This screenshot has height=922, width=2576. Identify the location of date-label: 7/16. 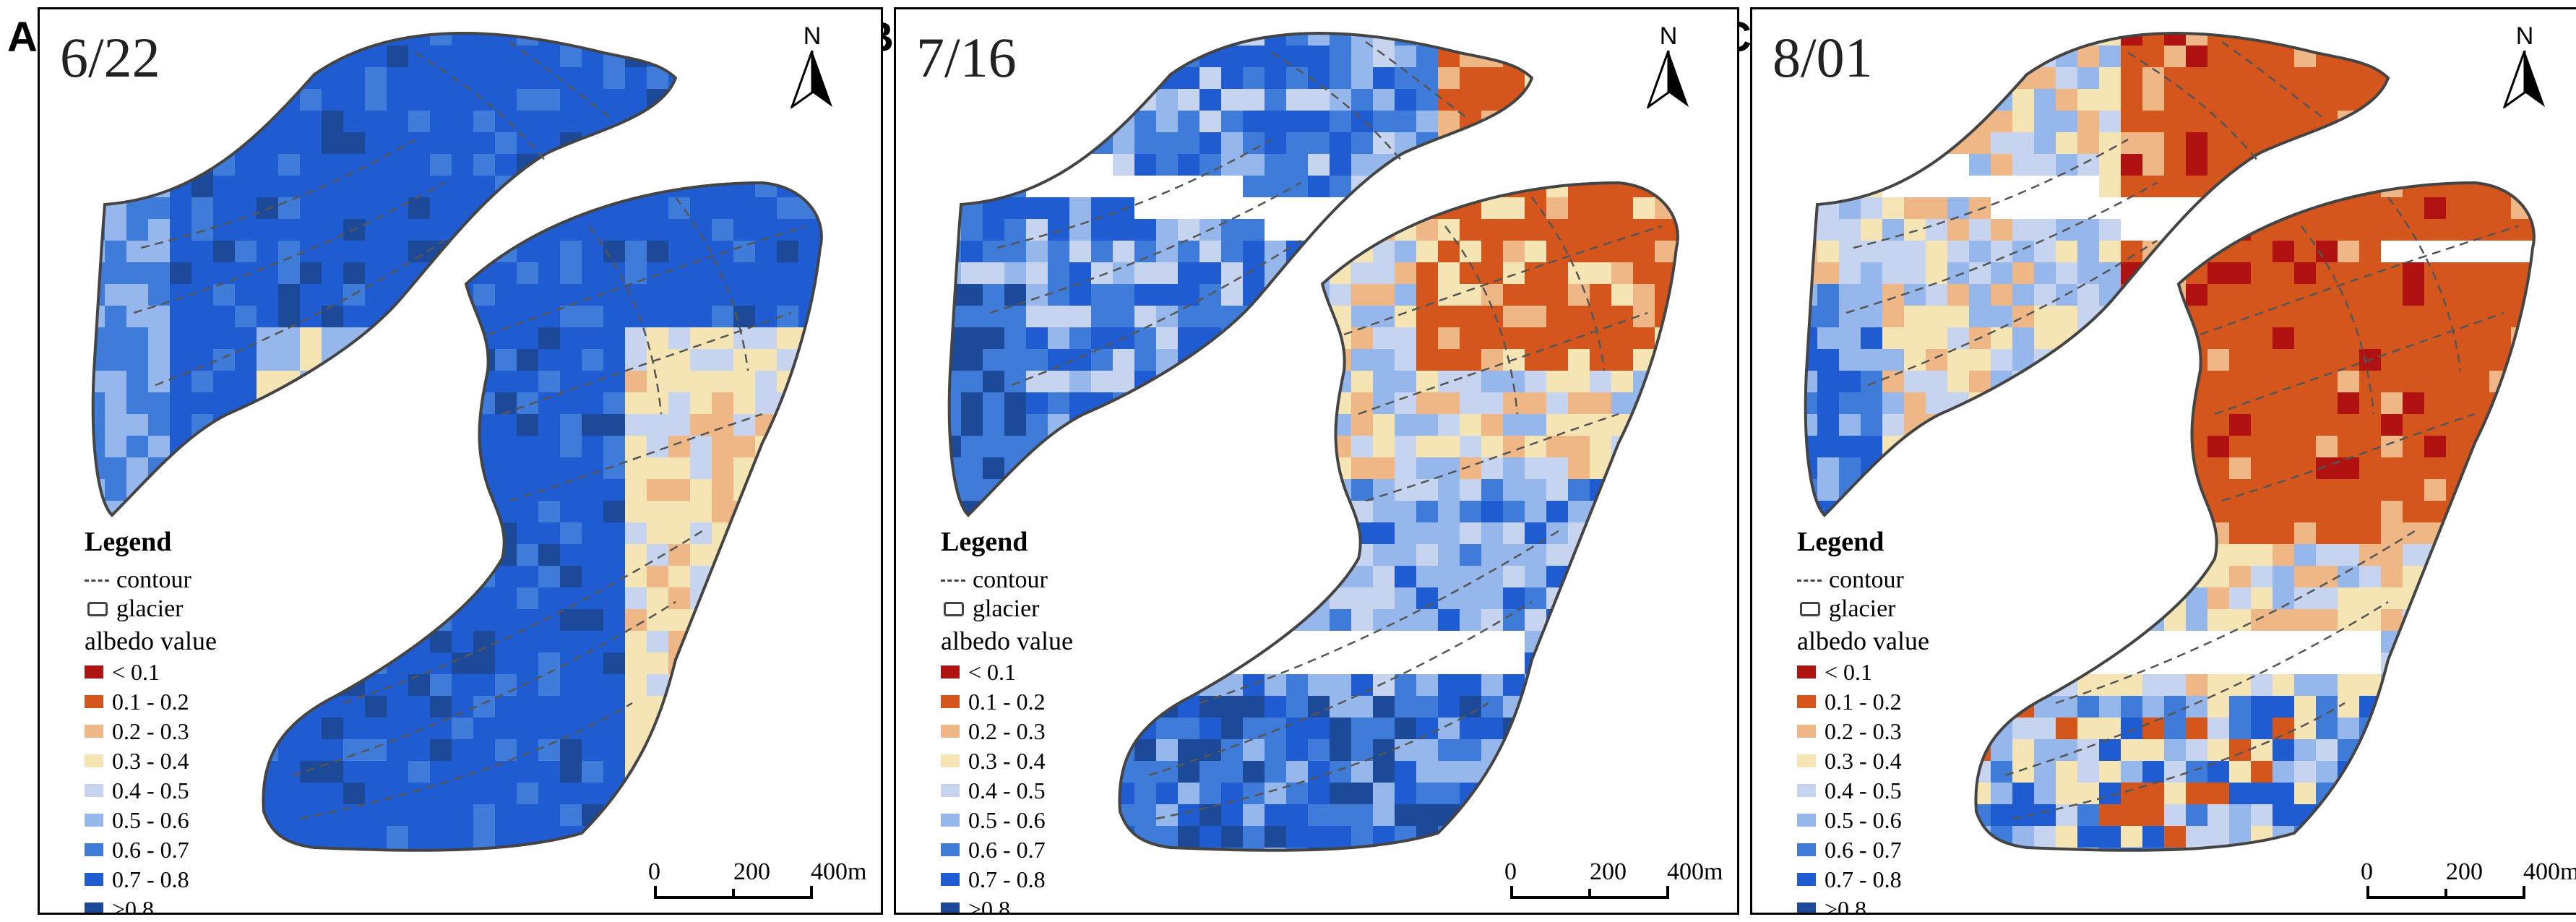
(966, 57).